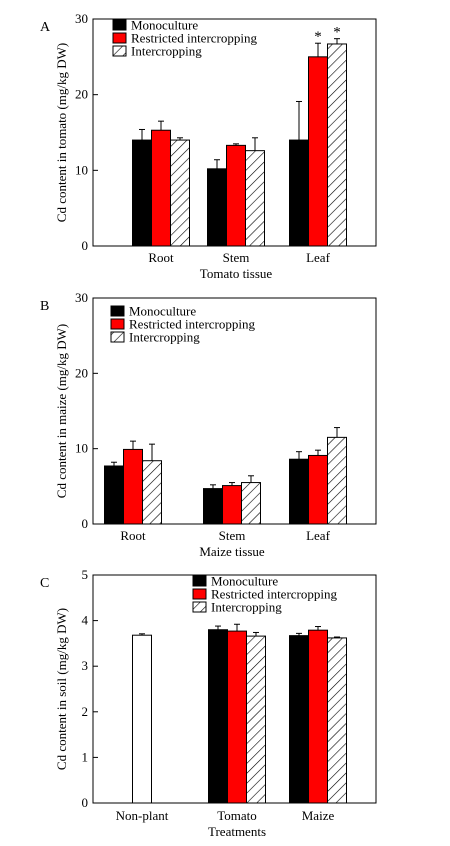  I want to click on y-tick-label: 4, so click(85, 620).